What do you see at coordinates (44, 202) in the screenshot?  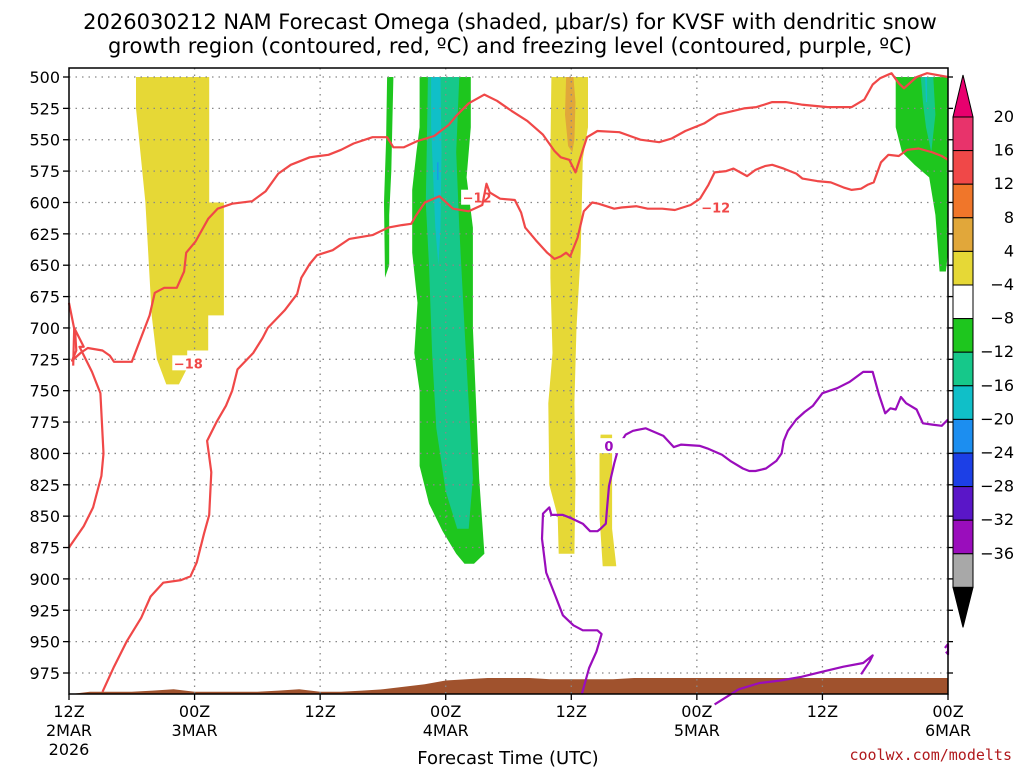 I see `y-tick-label-600: 600` at bounding box center [44, 202].